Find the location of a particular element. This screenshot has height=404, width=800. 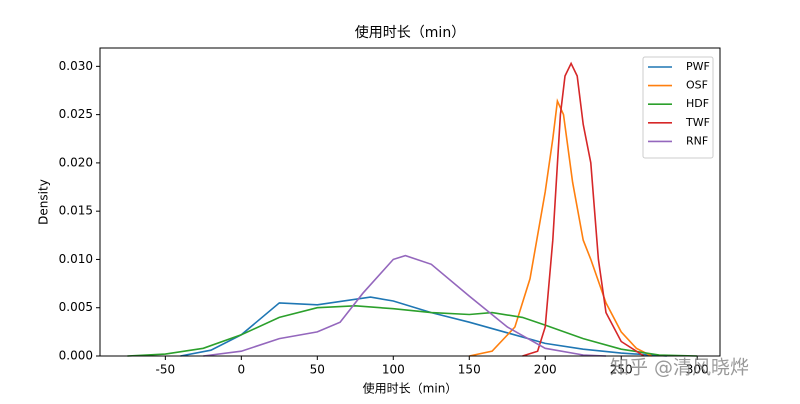

x-tick-label: -50 is located at coordinates (166, 370).